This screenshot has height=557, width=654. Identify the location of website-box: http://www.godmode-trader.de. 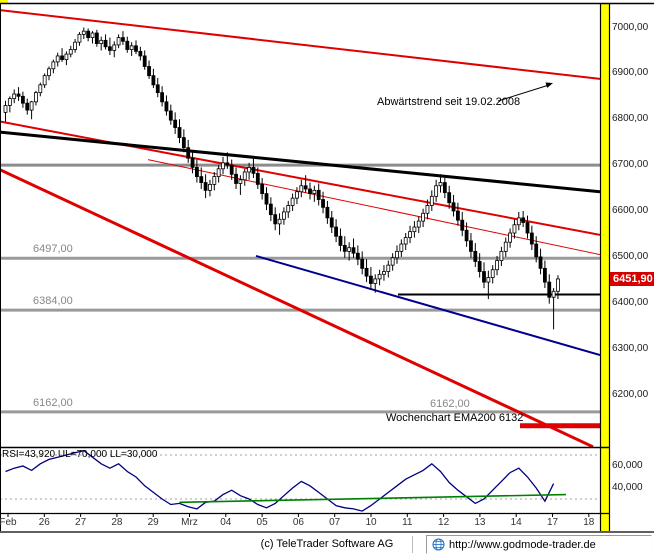
(539, 544).